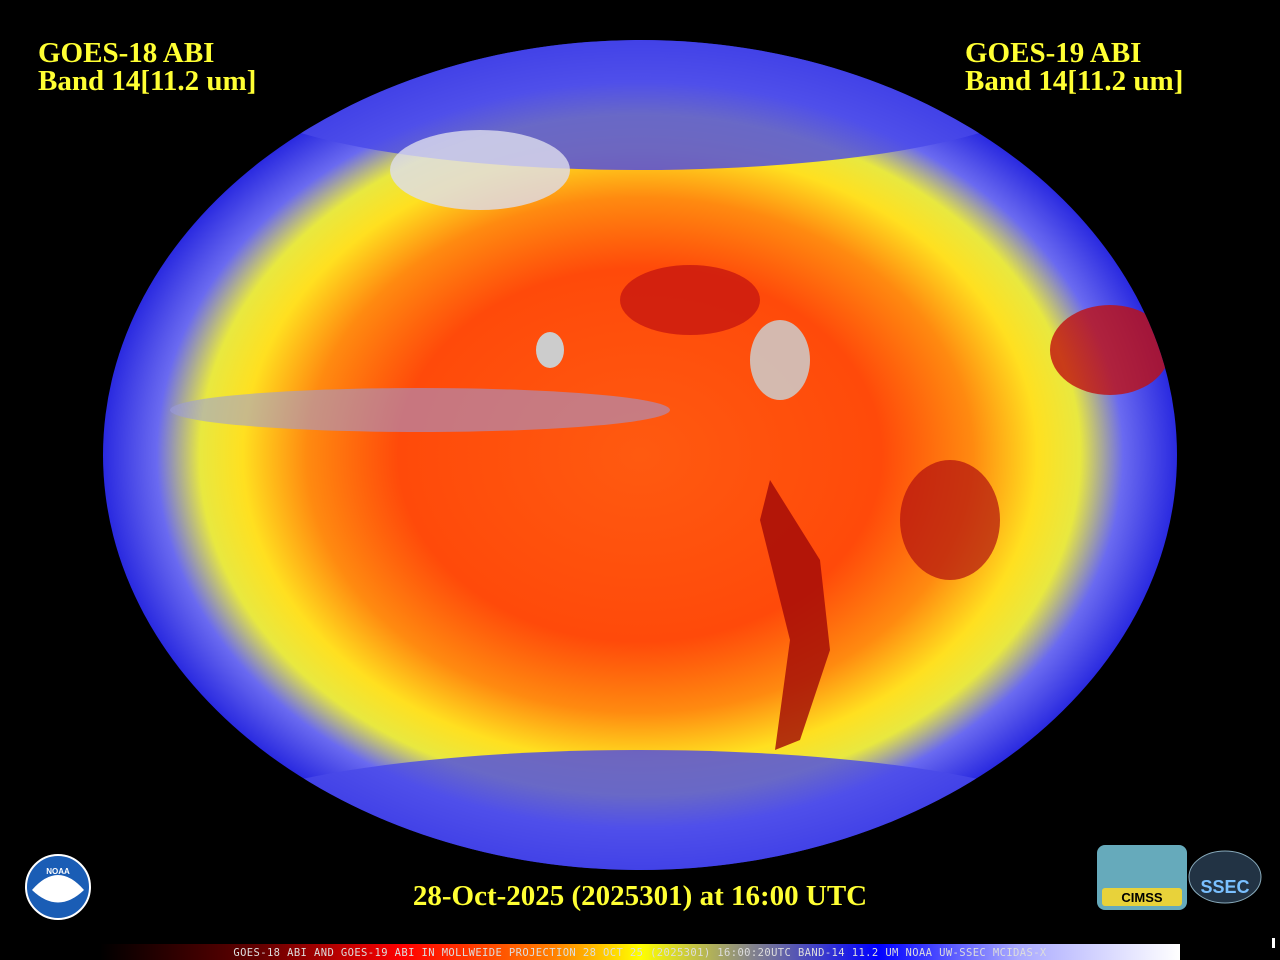 This screenshot has width=1280, height=960. What do you see at coordinates (640, 896) in the screenshot?
I see `timestamp: 28-Oct-2025 (2025301) at 16:00 UTC` at bounding box center [640, 896].